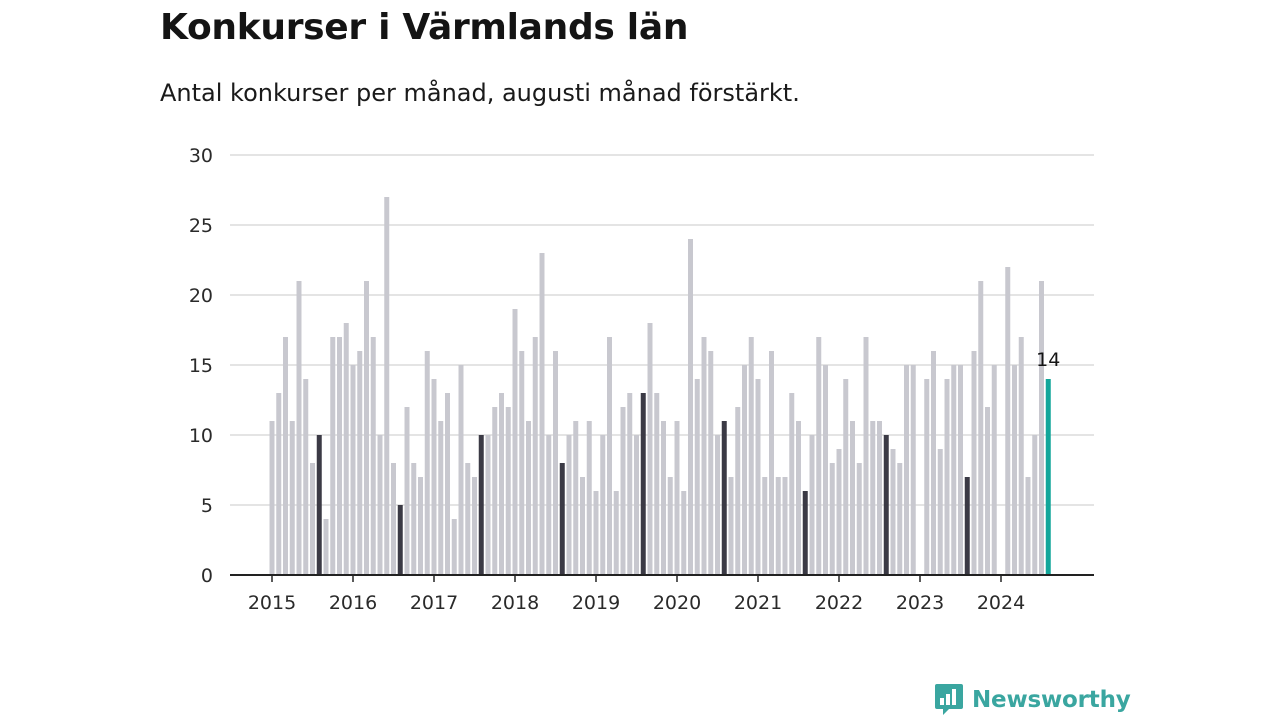 The width and height of the screenshot is (1280, 720). What do you see at coordinates (949, 699) in the screenshot?
I see `newsworthy-logo-icon` at bounding box center [949, 699].